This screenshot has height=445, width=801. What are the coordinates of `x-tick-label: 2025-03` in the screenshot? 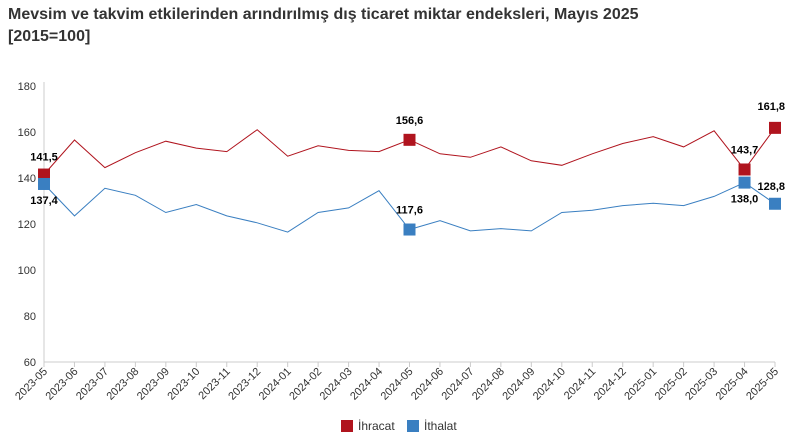 It's located at (701, 384).